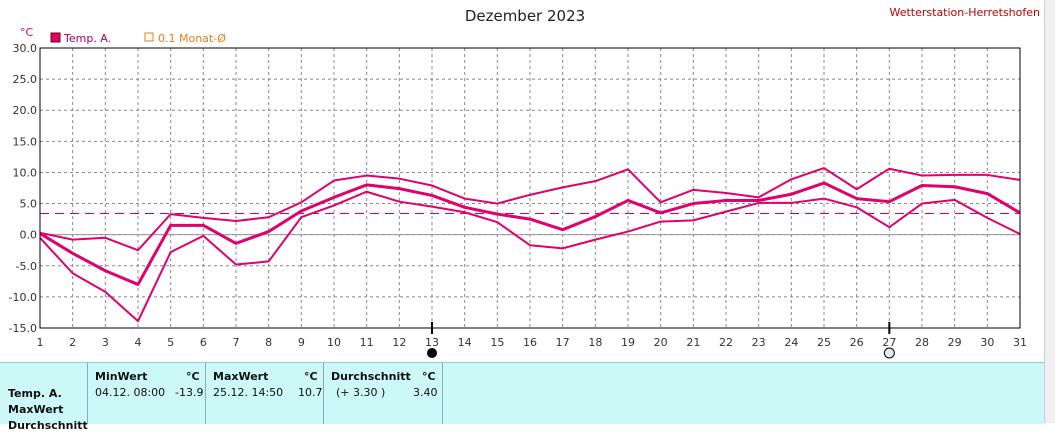  What do you see at coordinates (964, 12) in the screenshot?
I see `station-name: Wetterstation-Herretshofen` at bounding box center [964, 12].